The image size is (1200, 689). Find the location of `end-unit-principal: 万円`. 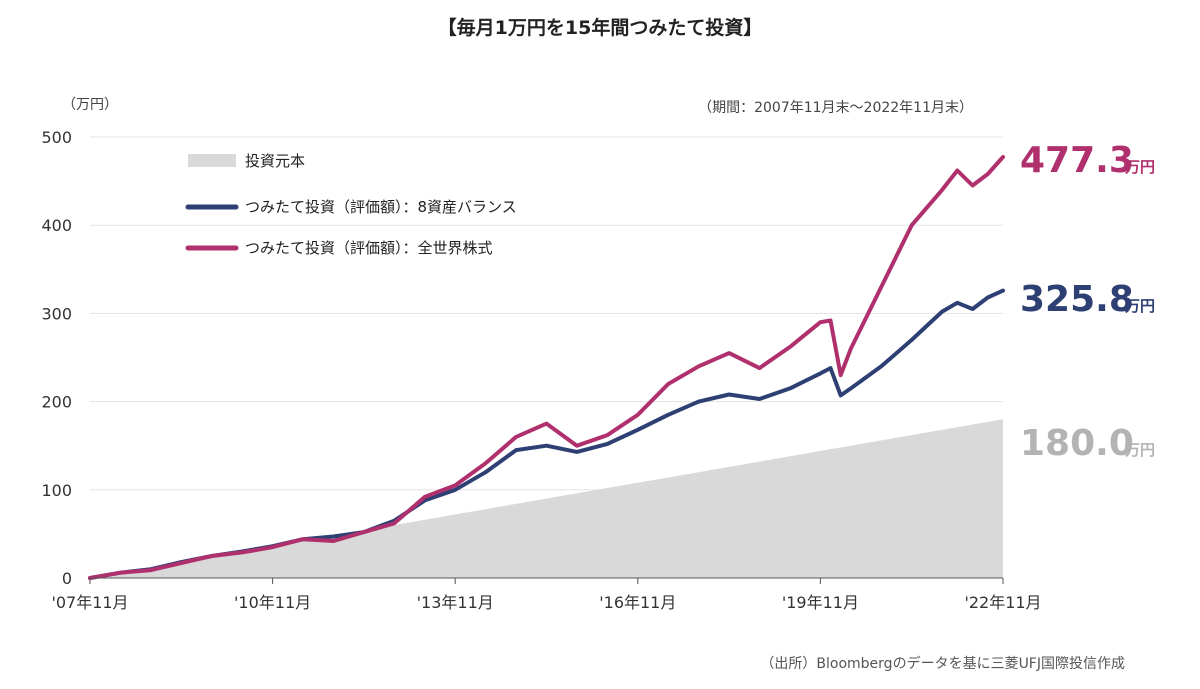

end-unit-principal: 万円 is located at coordinates (1139, 450).